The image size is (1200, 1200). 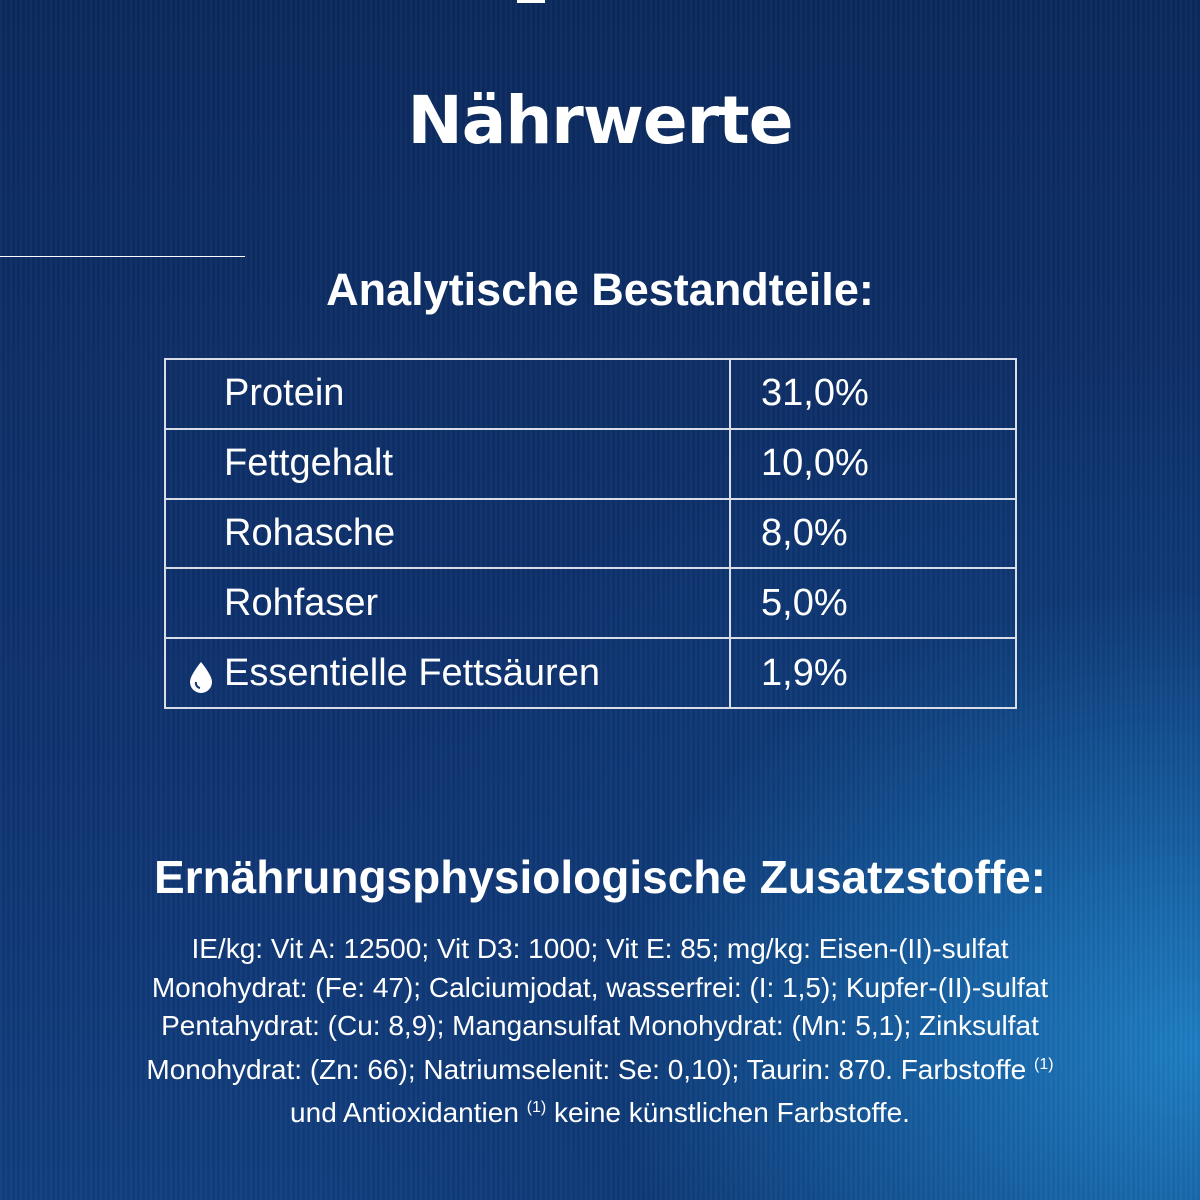 What do you see at coordinates (447, 533) in the screenshot?
I see `nutrient-name: Rohasche` at bounding box center [447, 533].